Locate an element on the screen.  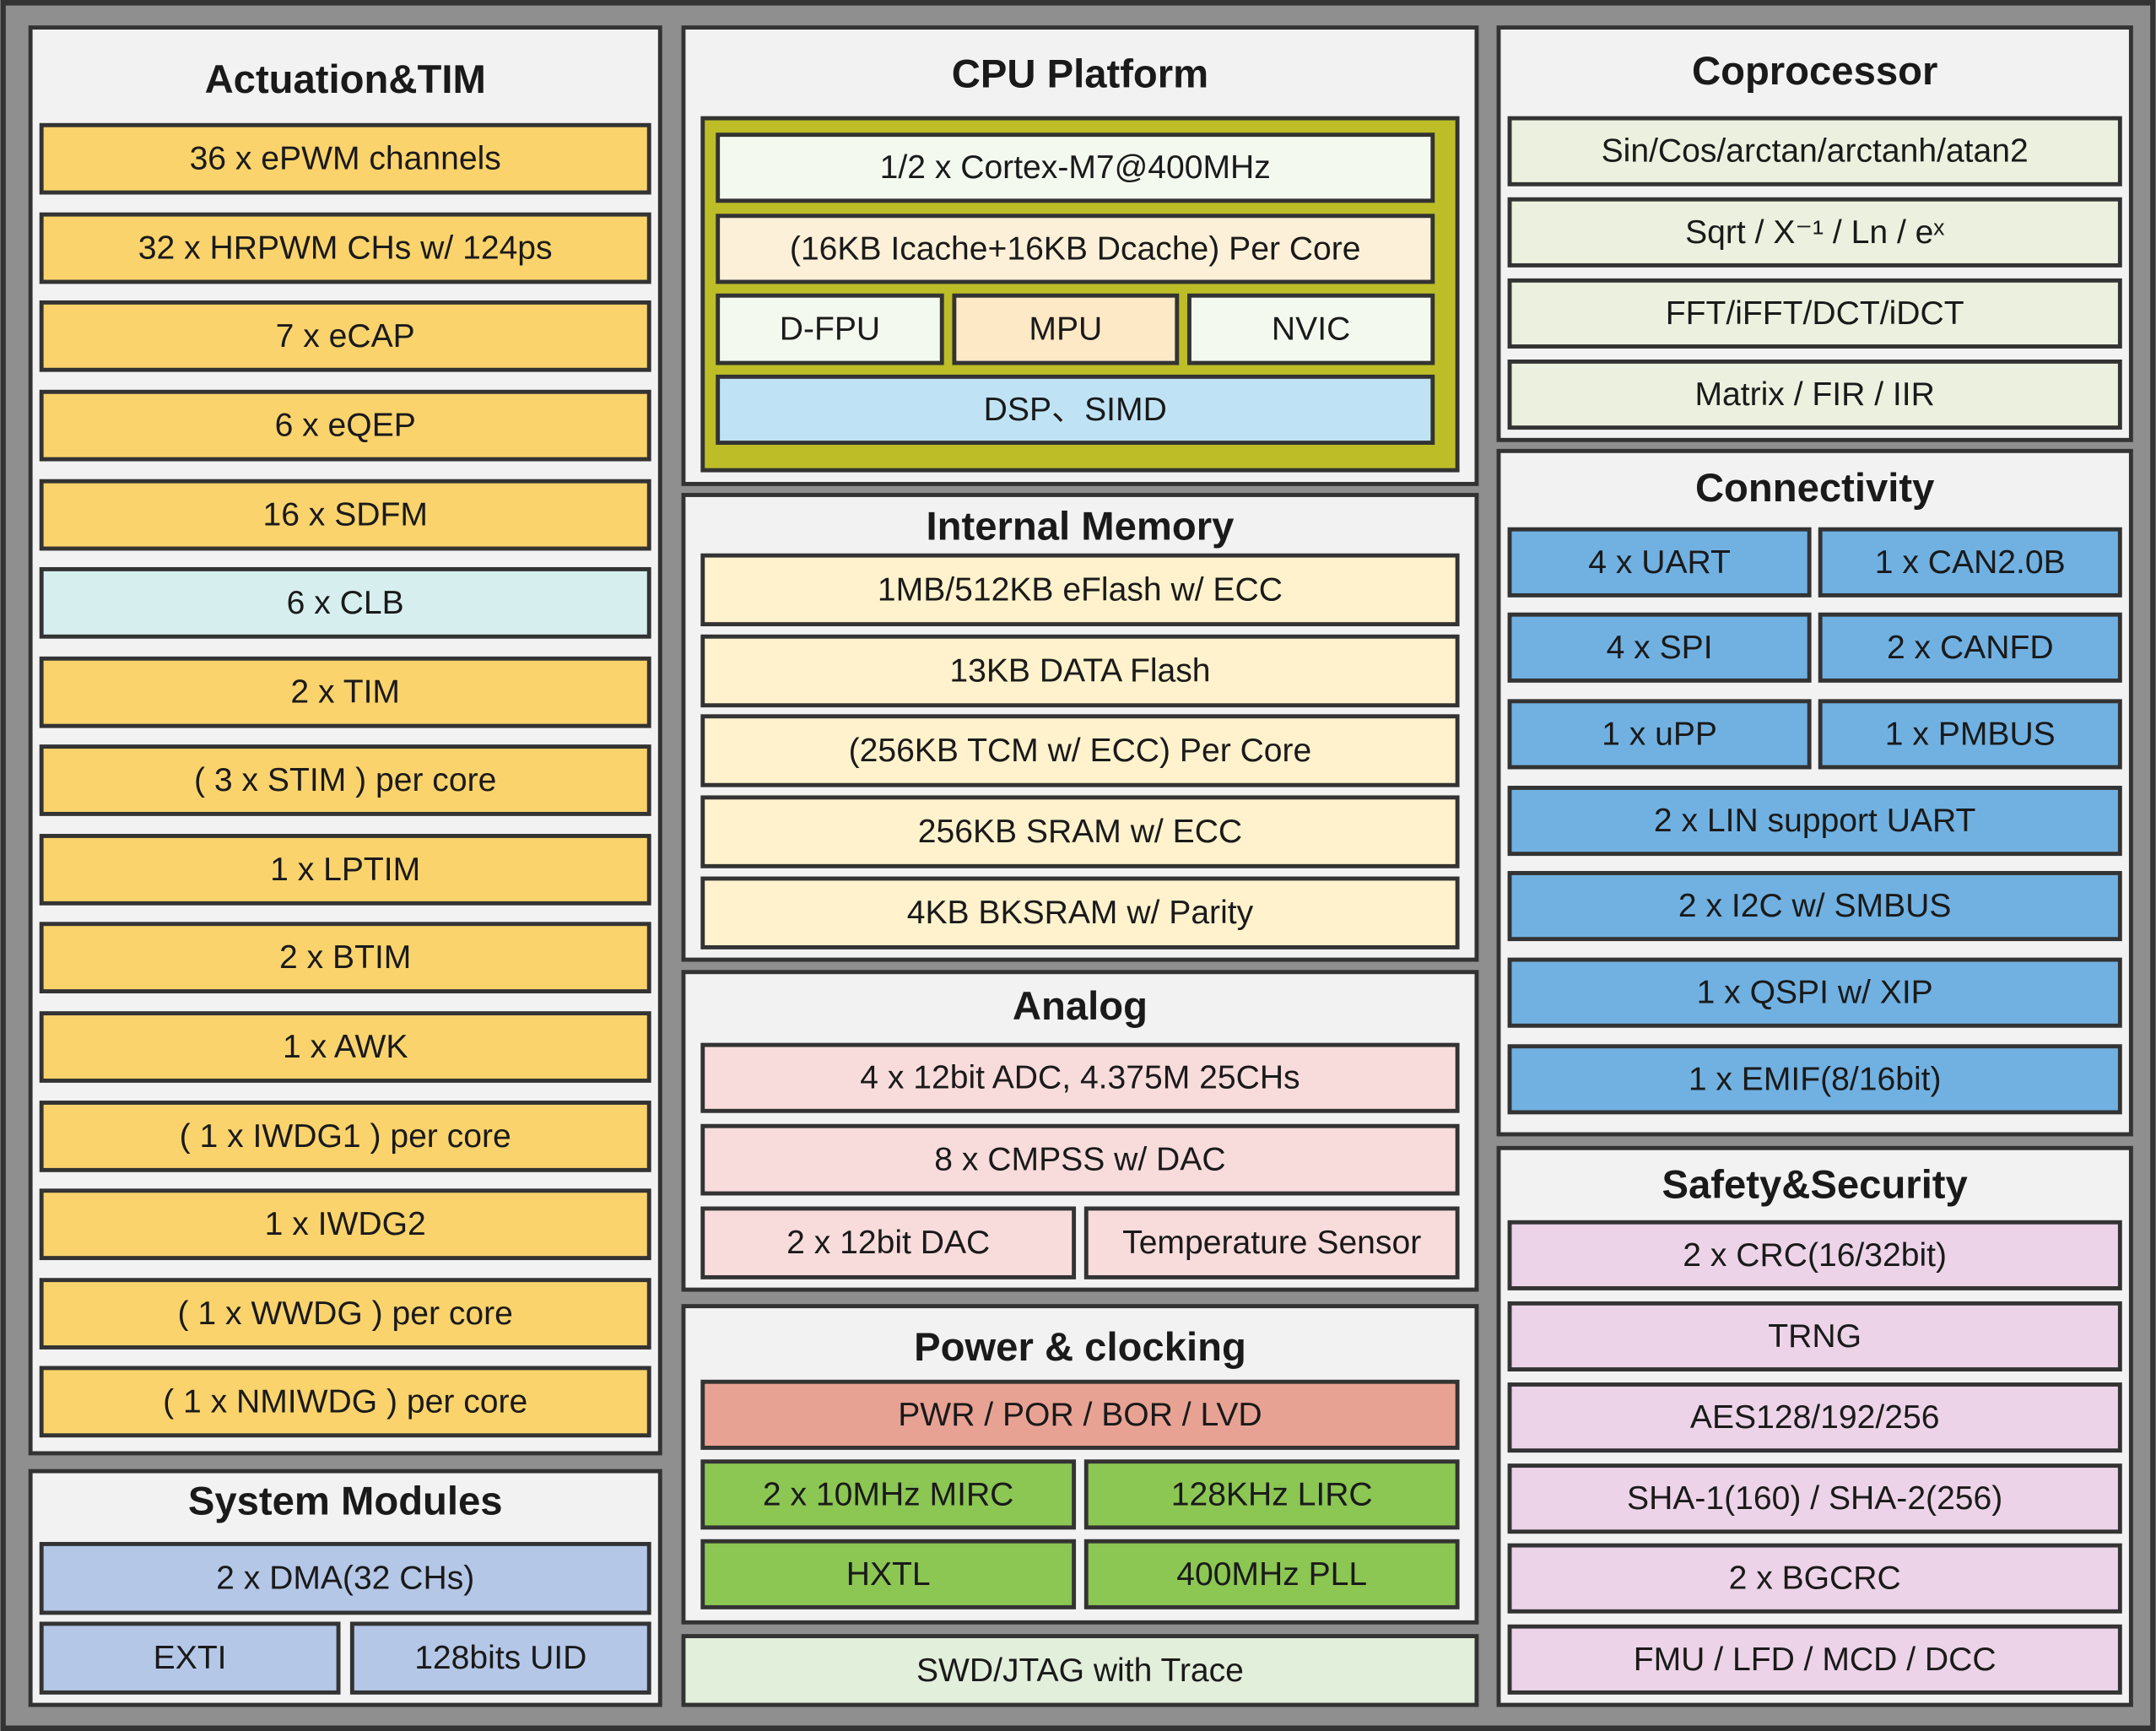
block-label: FFT/iFFT/DCT/iDCT is located at coordinates (1815, 313).